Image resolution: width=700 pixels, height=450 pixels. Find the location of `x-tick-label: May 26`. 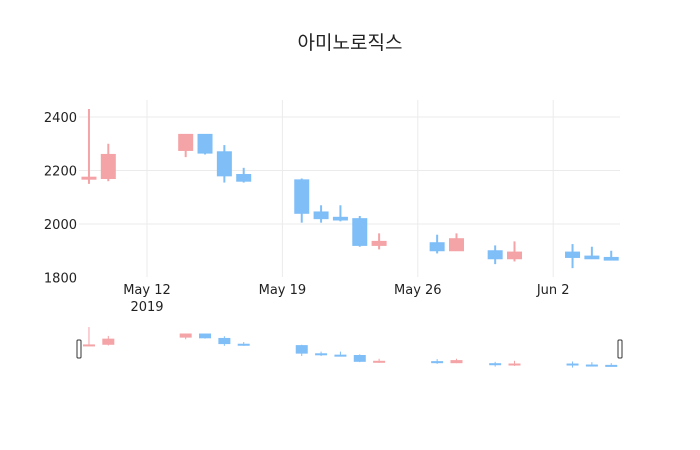

x-tick-label: May 26 is located at coordinates (418, 290).